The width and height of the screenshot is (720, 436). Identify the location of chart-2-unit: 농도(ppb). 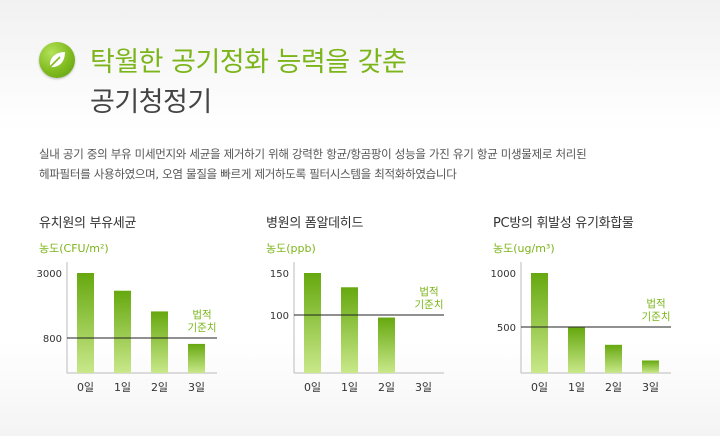
(291, 248).